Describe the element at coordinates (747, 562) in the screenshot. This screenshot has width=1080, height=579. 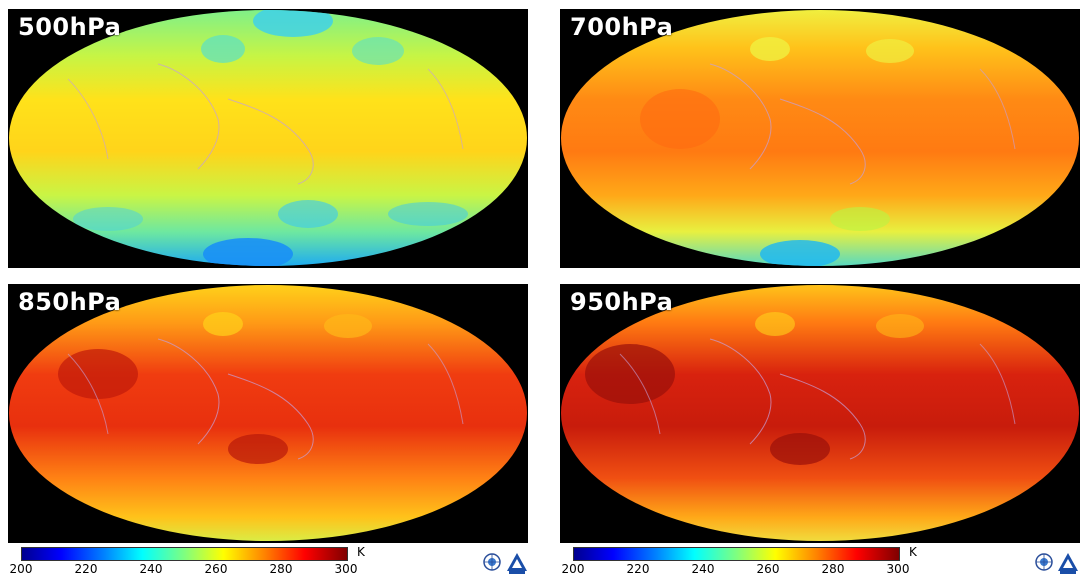
I see `colorbar-right: K 200 220 240 260 280 300` at that location.